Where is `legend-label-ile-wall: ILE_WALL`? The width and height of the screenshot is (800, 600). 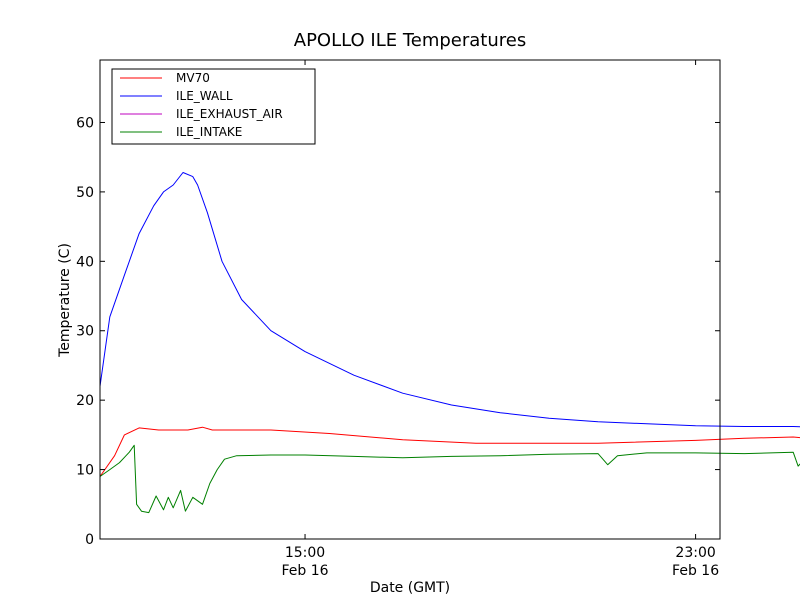
legend-label-ile-wall: ILE_WALL is located at coordinates (204, 96).